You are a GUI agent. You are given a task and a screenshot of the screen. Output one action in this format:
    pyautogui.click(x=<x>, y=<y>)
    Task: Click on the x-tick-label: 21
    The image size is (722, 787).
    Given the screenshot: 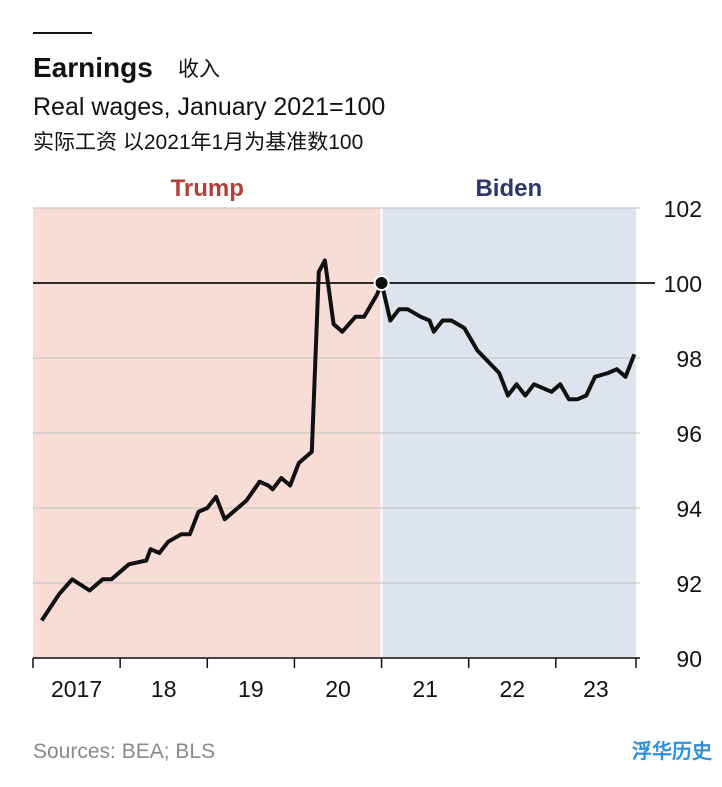 What is the action you would take?
    pyautogui.click(x=425, y=689)
    